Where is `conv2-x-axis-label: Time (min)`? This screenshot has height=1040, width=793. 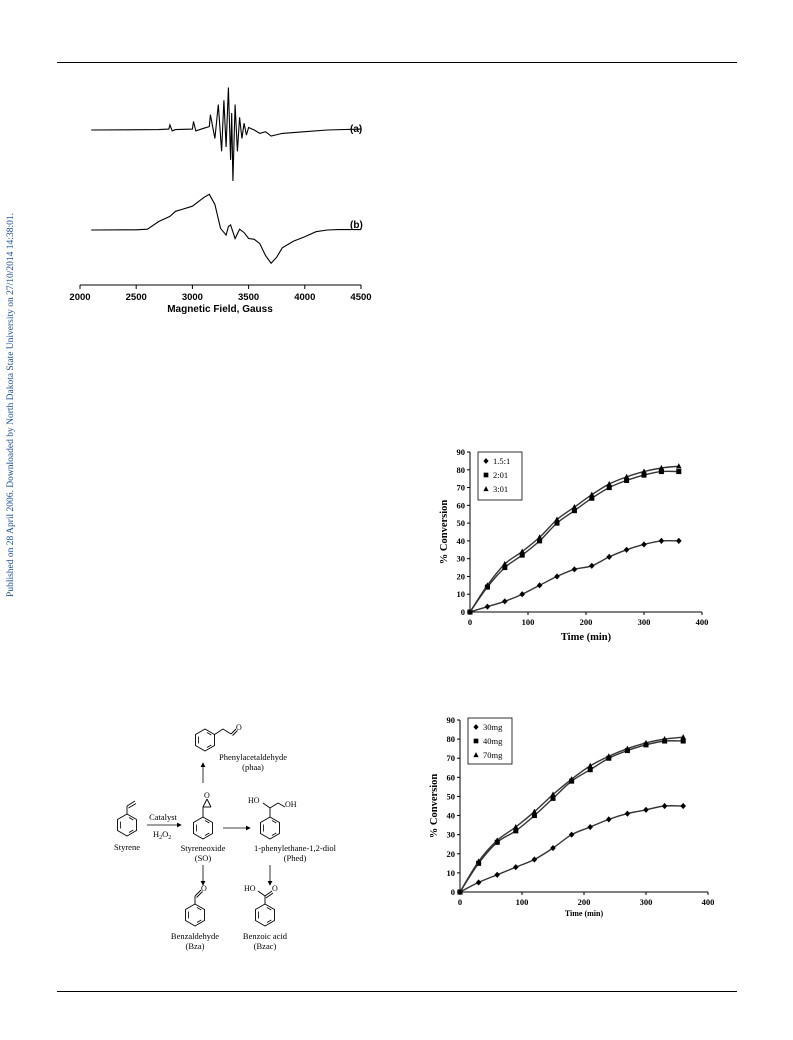 conv2-x-axis-label: Time (min) is located at coordinates (584, 913).